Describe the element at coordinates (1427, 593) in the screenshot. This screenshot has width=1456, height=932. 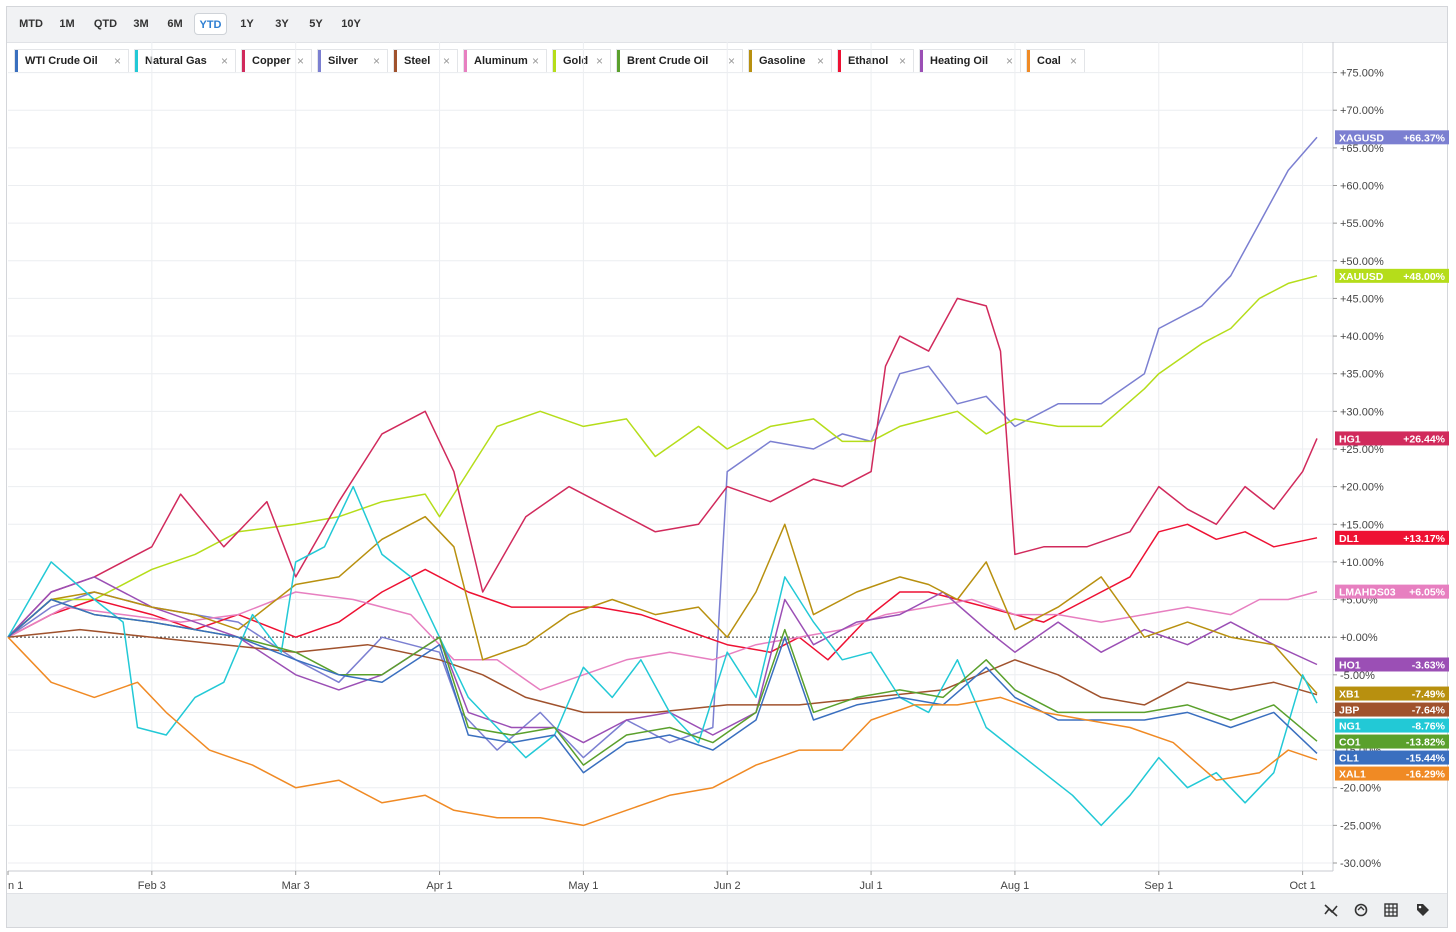
I see `end-label-value: +6.05%` at that location.